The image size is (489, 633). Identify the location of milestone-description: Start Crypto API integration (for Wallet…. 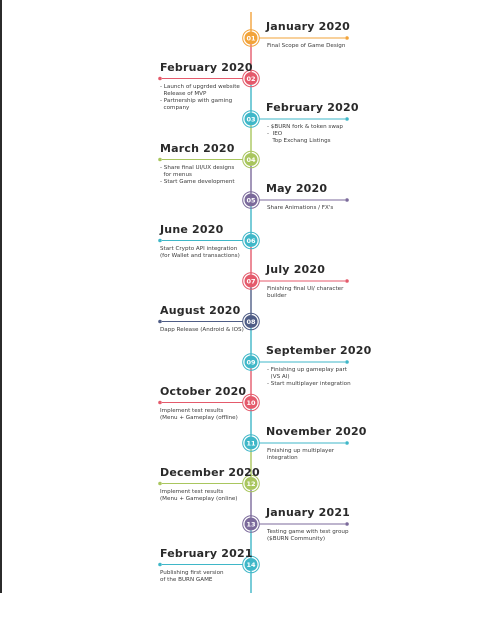
(200, 252).